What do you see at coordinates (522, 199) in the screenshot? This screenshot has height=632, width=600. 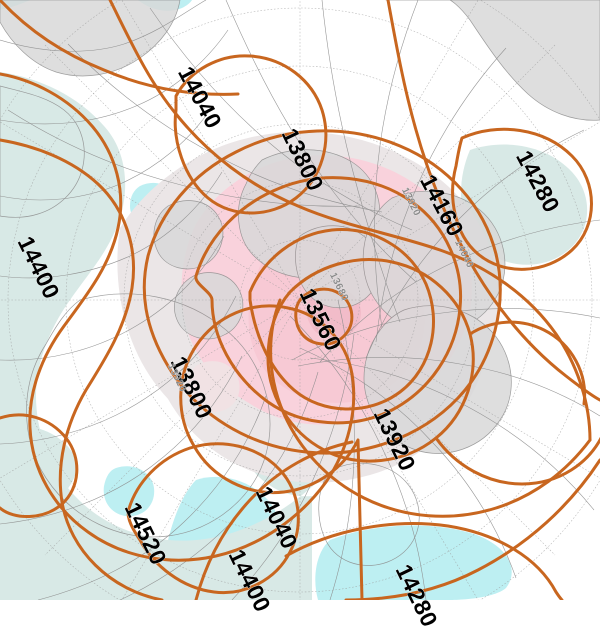 I see `contour-14280-east` at bounding box center [522, 199].